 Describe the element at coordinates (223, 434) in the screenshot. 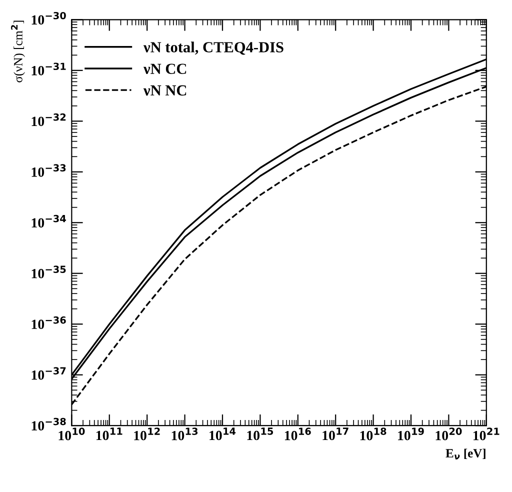

I see `x-tick-label: 10$^{14}$` at that location.